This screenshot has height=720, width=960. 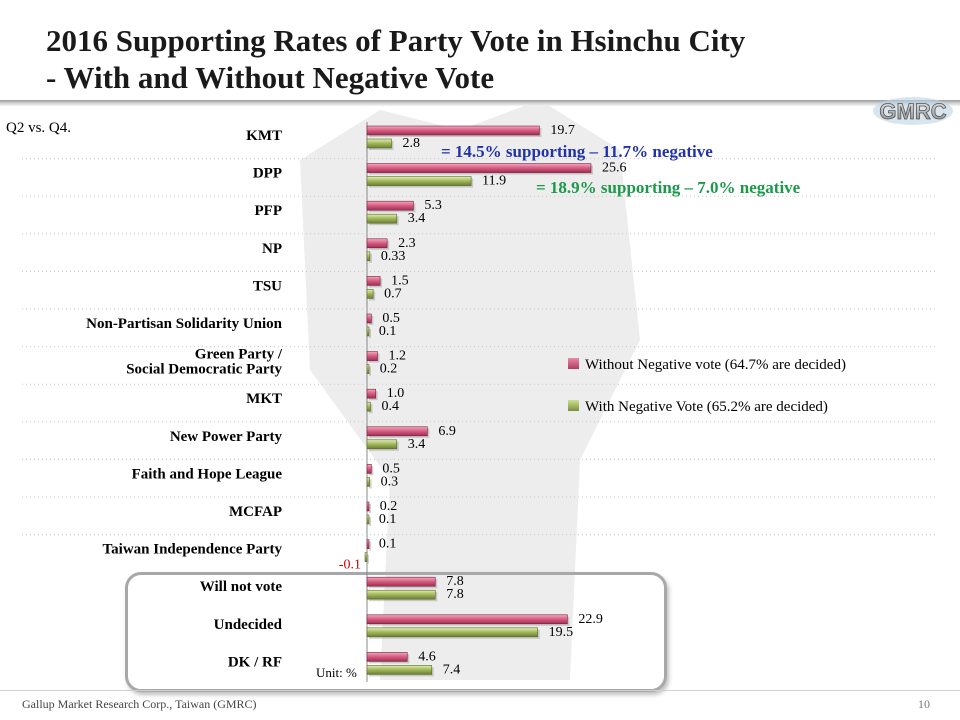 What do you see at coordinates (401, 581) in the screenshot?
I see `bar-without-negative-will-not-vote` at bounding box center [401, 581].